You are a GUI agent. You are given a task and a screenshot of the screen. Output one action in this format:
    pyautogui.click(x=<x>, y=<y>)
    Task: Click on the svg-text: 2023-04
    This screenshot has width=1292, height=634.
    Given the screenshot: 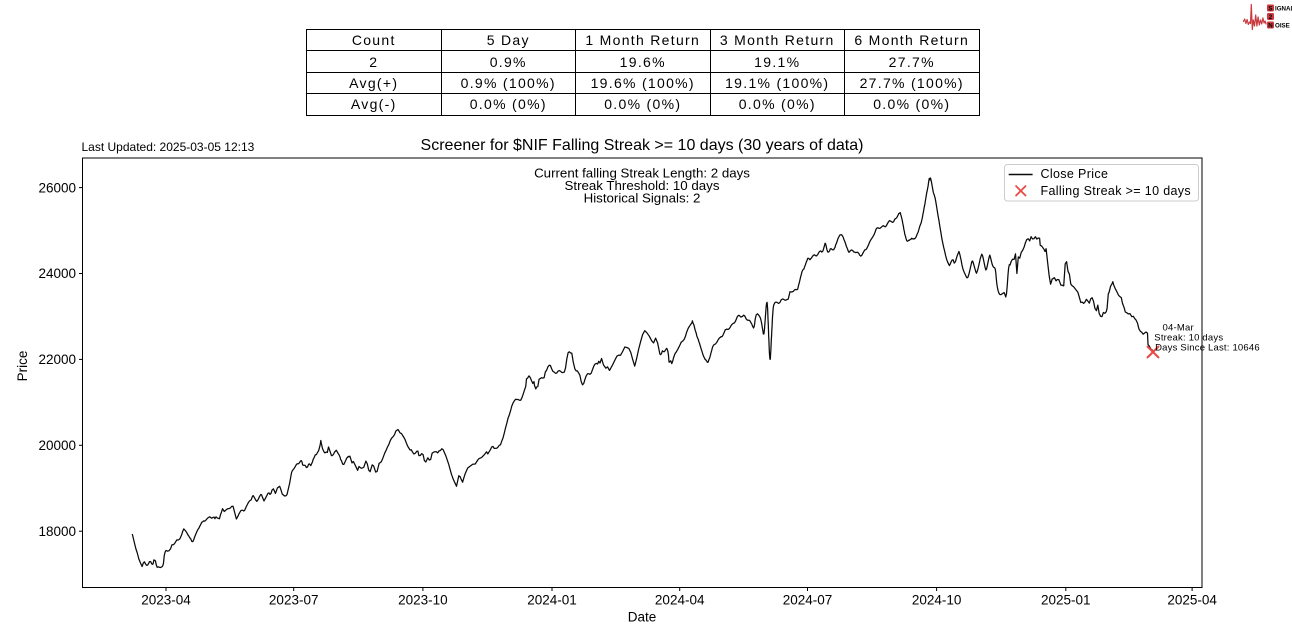 What is the action you would take?
    pyautogui.click(x=166, y=600)
    